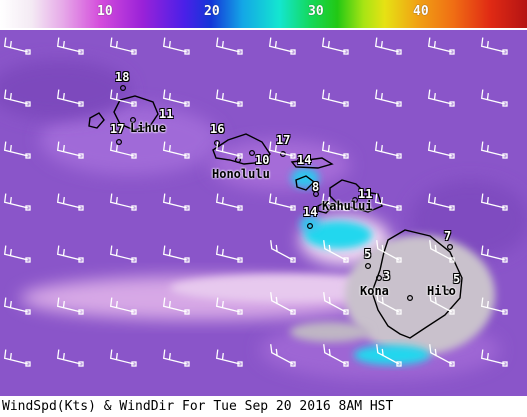 The image size is (527, 417). I want to click on colorbar-tick-10: 10, so click(105, 11).